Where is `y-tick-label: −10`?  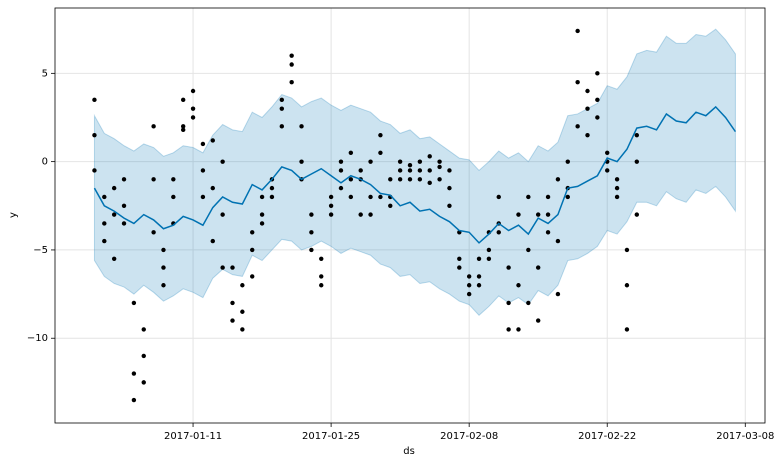 y-tick-label: −10 is located at coordinates (37, 338).